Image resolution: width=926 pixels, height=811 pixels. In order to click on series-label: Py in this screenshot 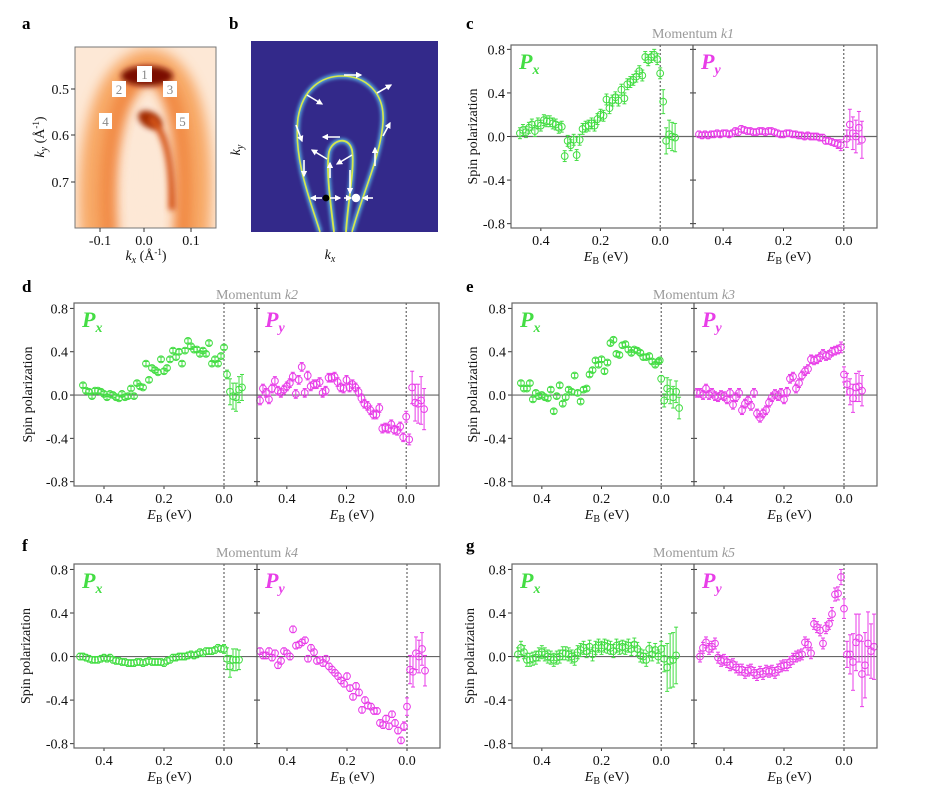, I will do `click(710, 63)`.